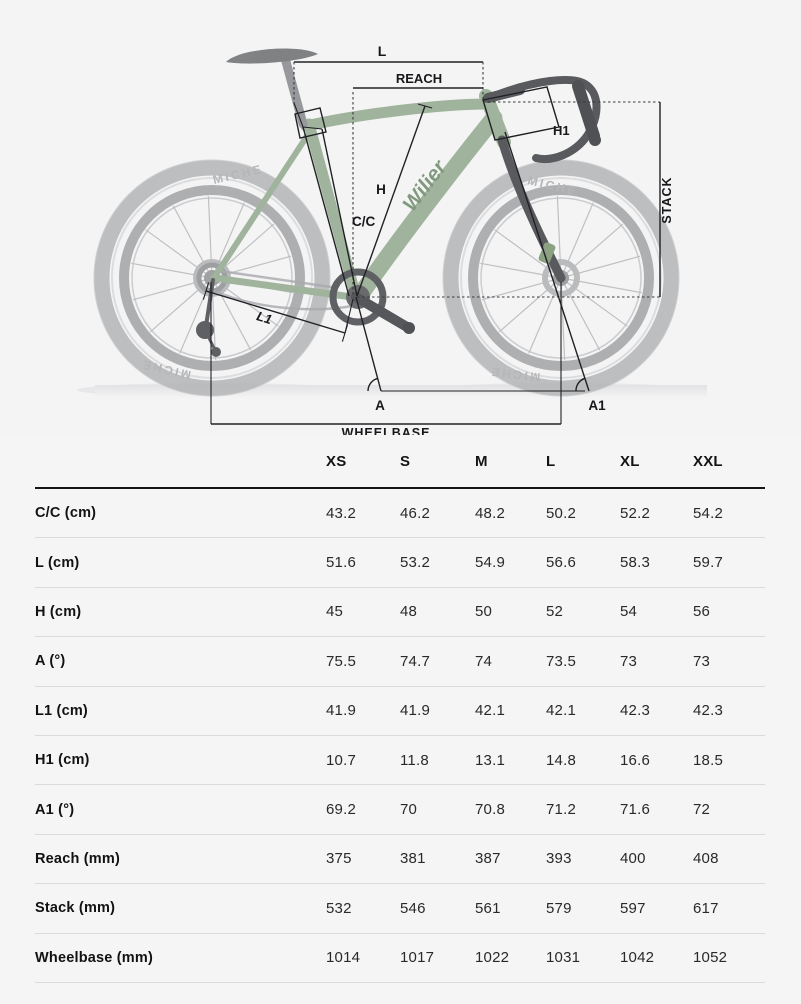 The image size is (801, 1004). I want to click on row-value: 72, so click(702, 810).